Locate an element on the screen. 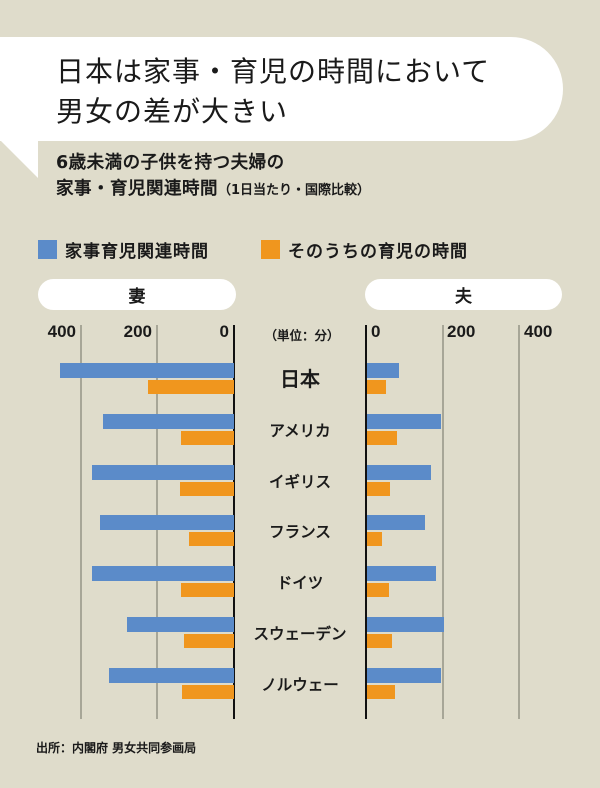  headline-bubble is located at coordinates (281, 89).